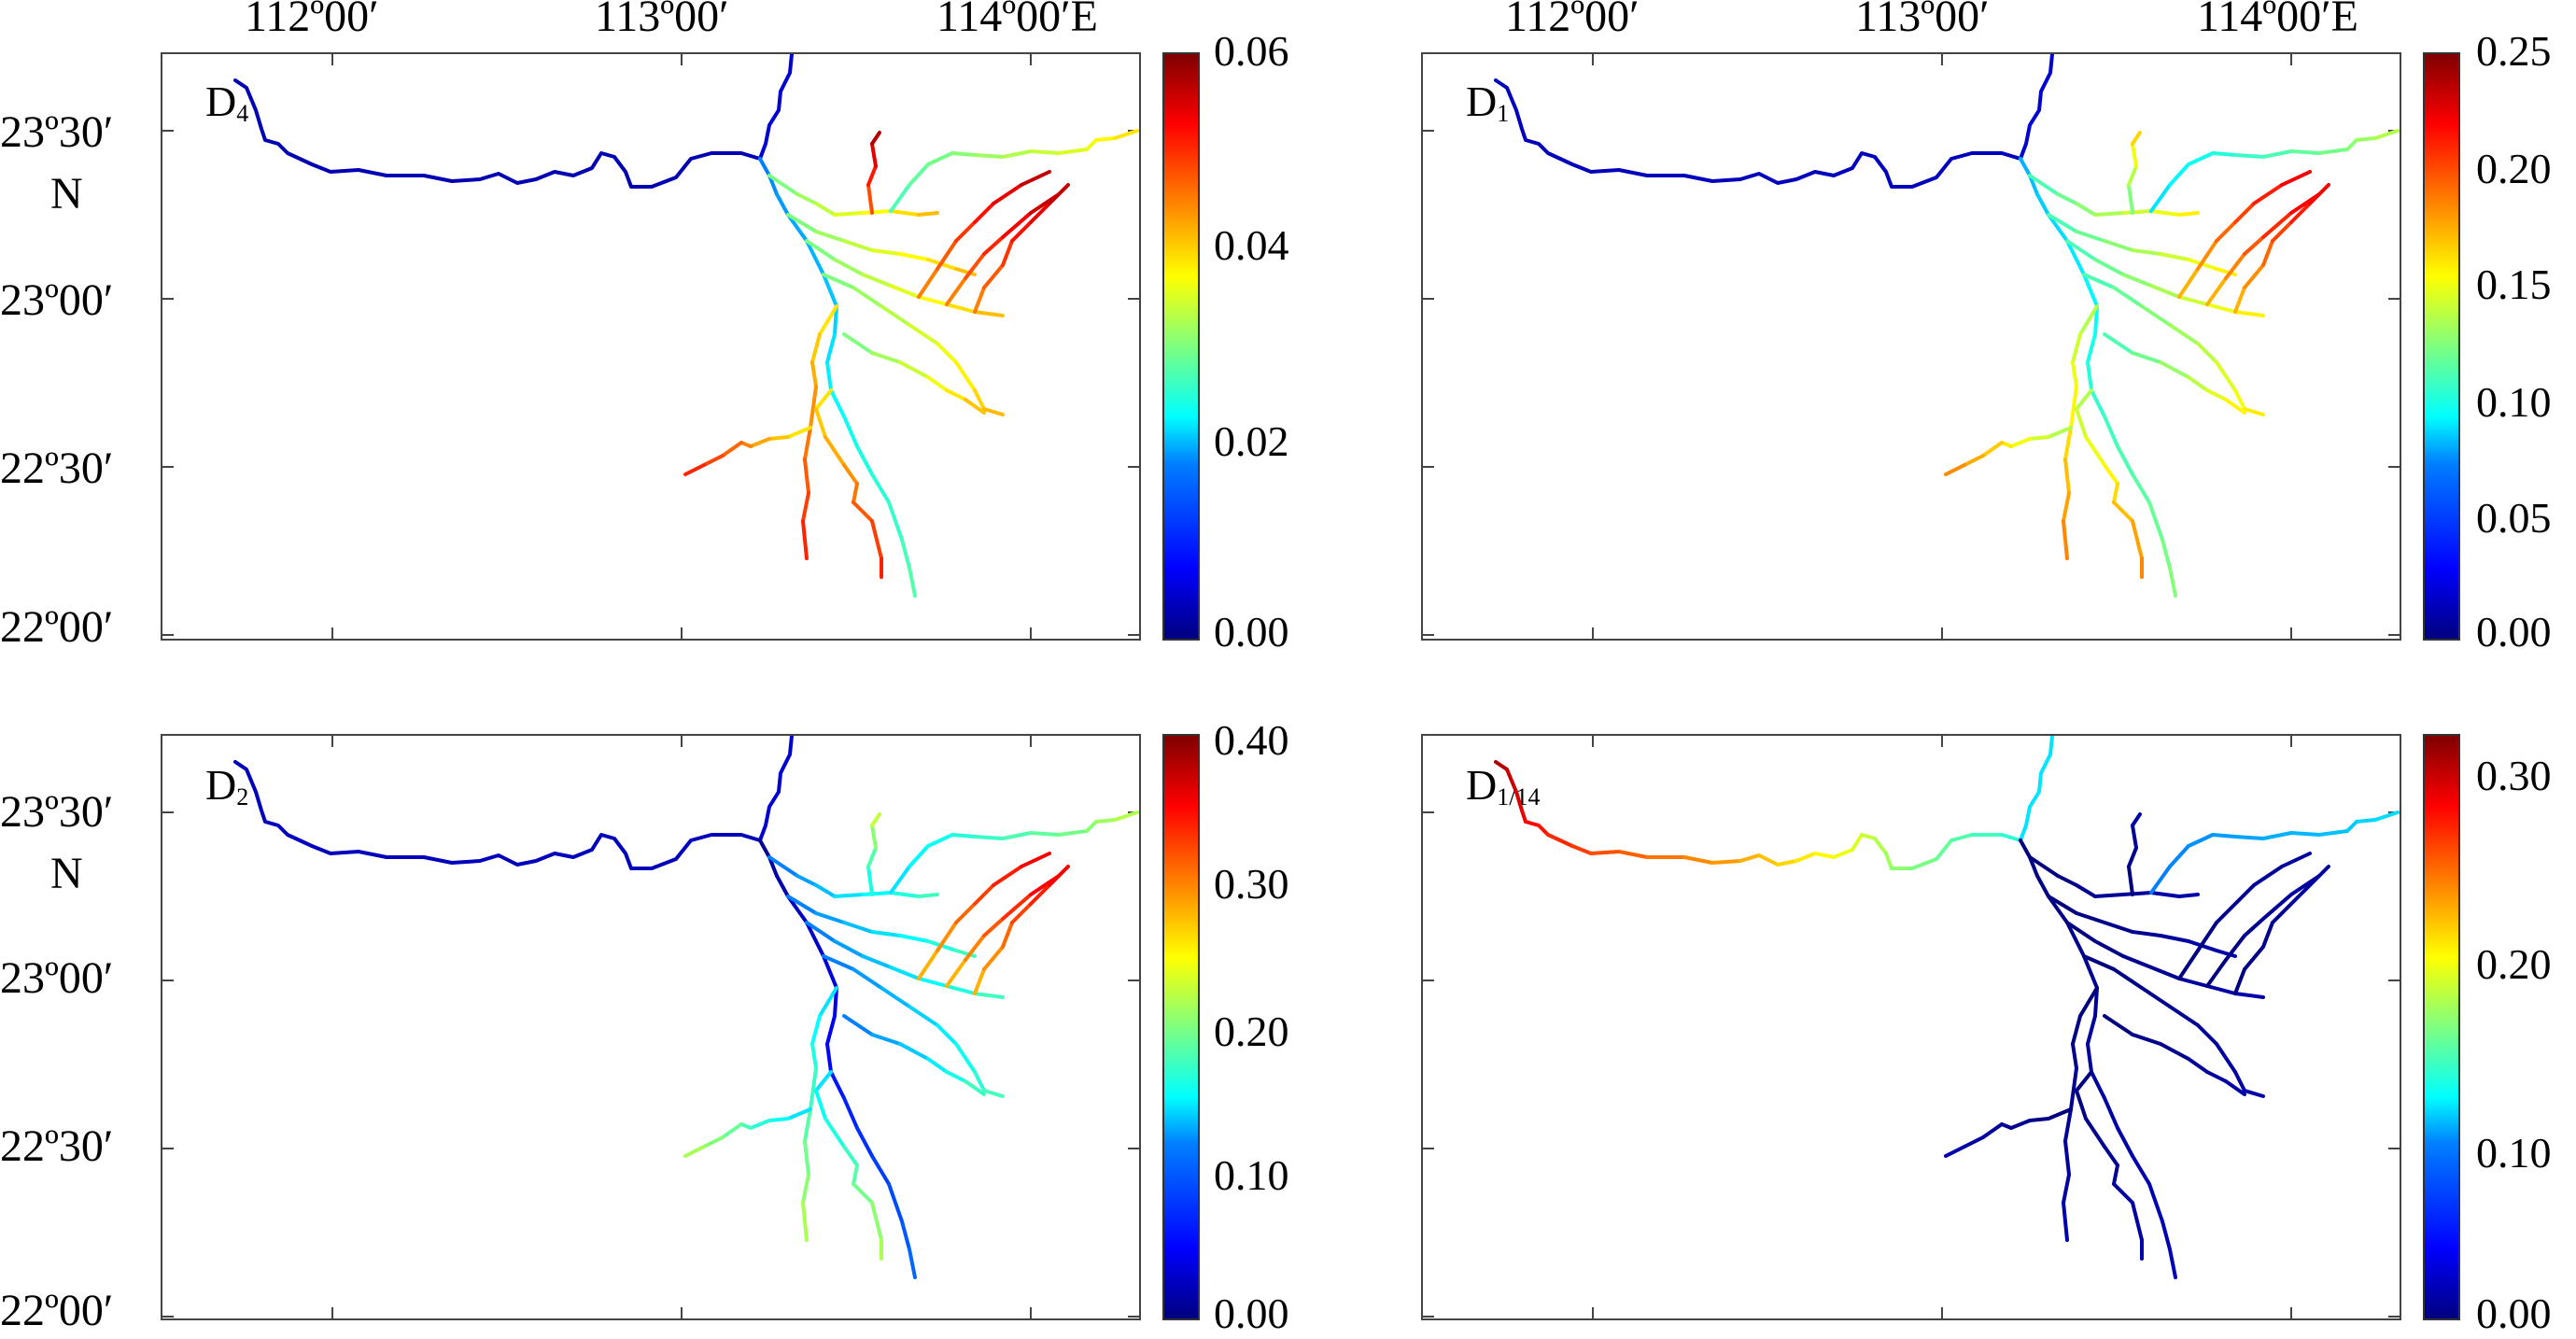 The height and width of the screenshot is (1339, 2576). Describe the element at coordinates (1181, 1027) in the screenshot. I see `colorbar-d2` at that location.